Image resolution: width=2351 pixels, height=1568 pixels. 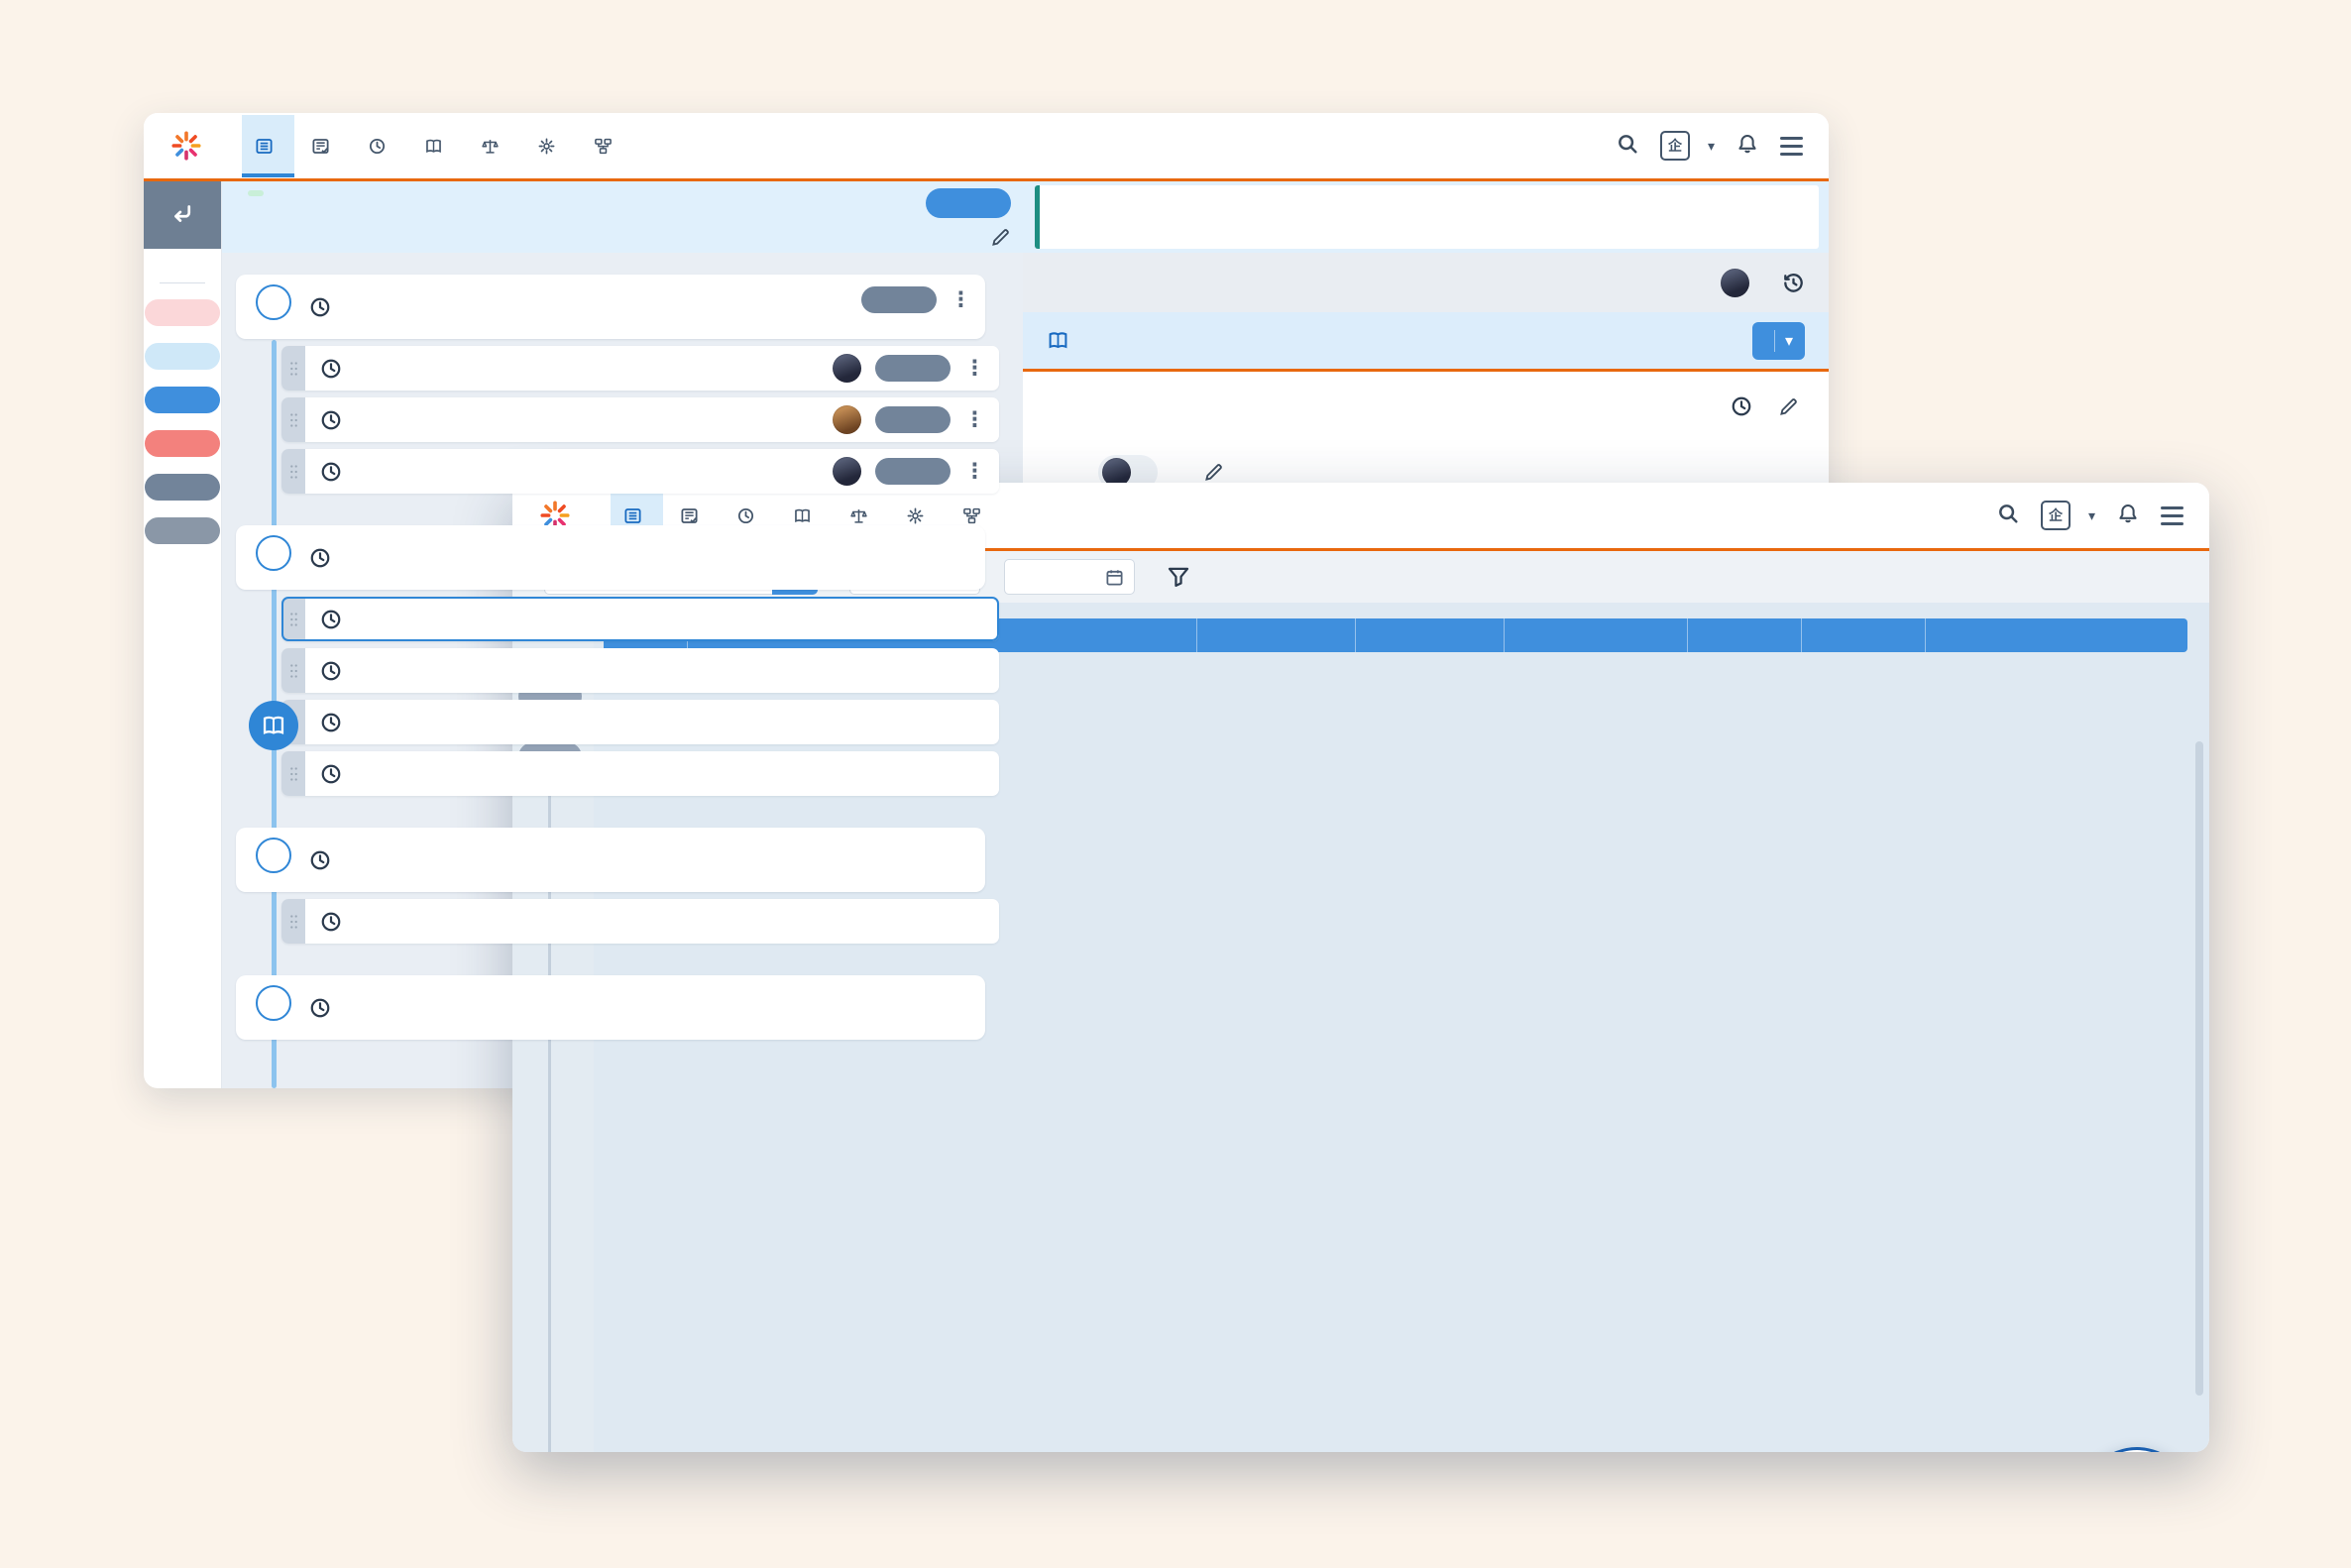 I want to click on business-overview, so click(x=1427, y=217).